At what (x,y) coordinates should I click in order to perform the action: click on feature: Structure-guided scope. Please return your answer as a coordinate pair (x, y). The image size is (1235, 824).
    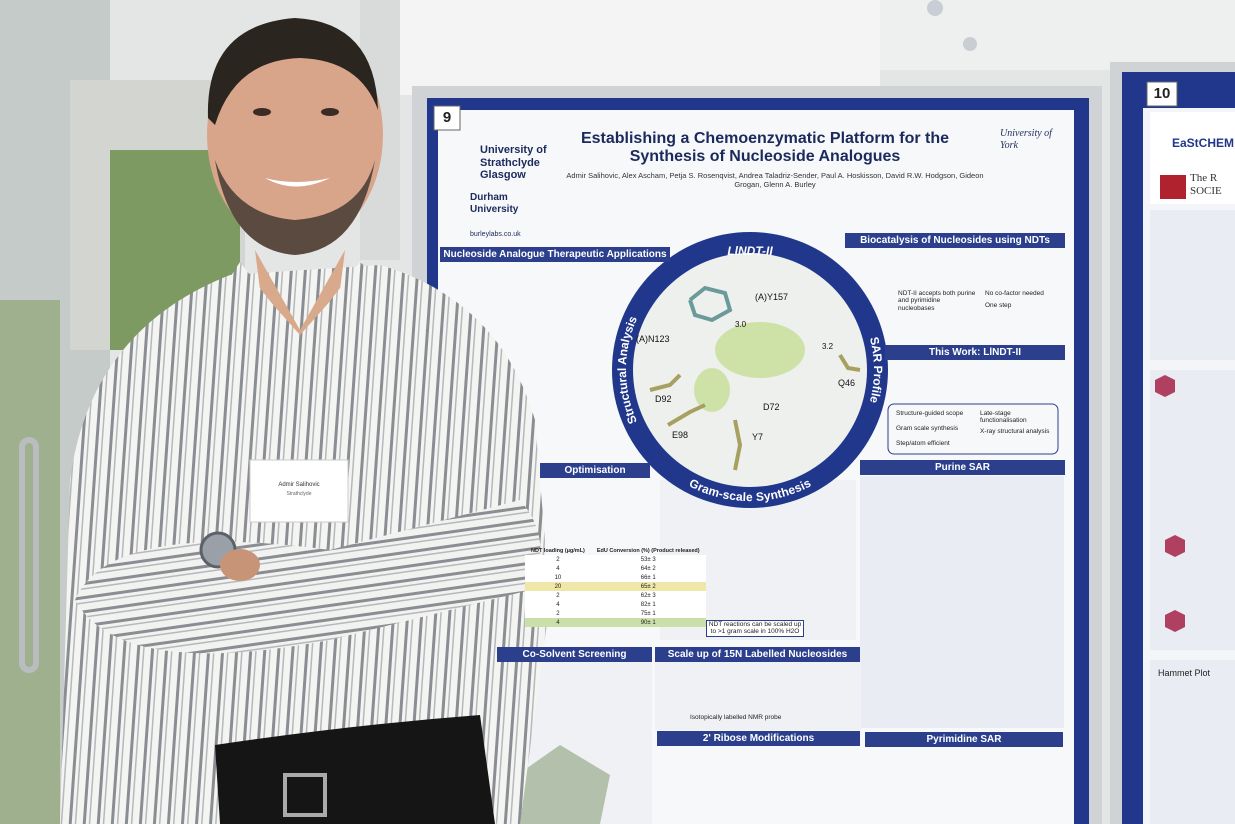
    Looking at the image, I should click on (930, 413).